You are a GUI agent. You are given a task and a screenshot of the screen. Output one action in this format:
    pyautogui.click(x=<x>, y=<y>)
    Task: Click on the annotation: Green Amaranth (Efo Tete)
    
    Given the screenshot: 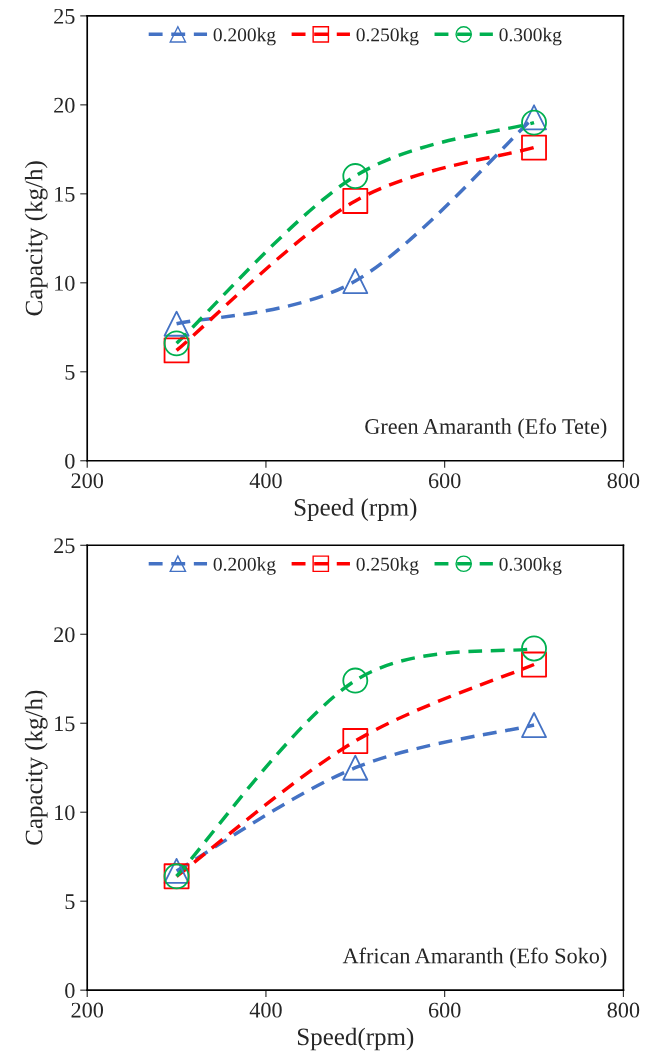 What is the action you would take?
    pyautogui.click(x=486, y=428)
    